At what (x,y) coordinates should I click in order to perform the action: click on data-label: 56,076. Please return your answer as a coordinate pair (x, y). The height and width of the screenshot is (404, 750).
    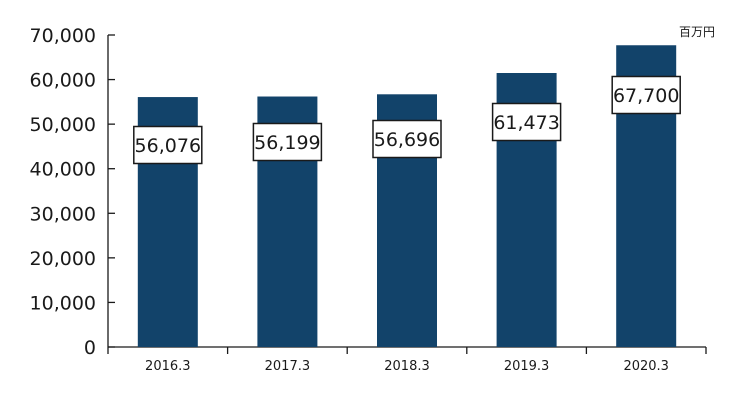
    Looking at the image, I should click on (168, 146).